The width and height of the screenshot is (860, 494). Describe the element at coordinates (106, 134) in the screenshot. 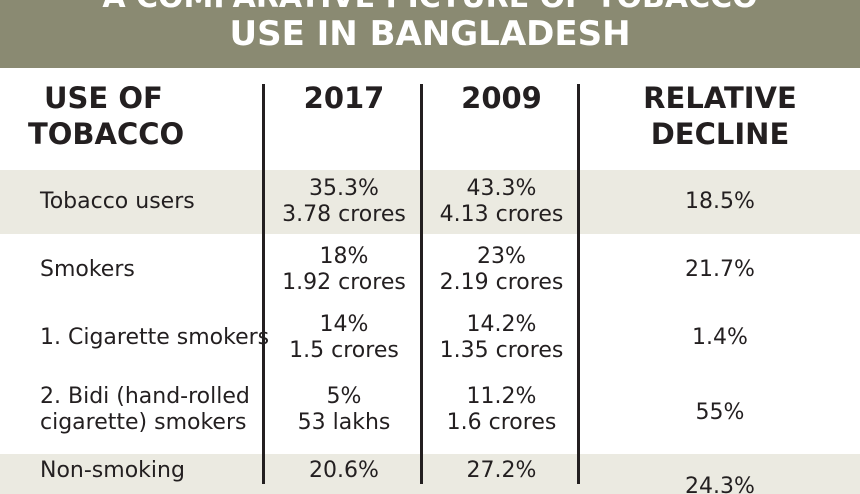

I see `header-use-of-tobacco-line2: TOBACCO` at that location.